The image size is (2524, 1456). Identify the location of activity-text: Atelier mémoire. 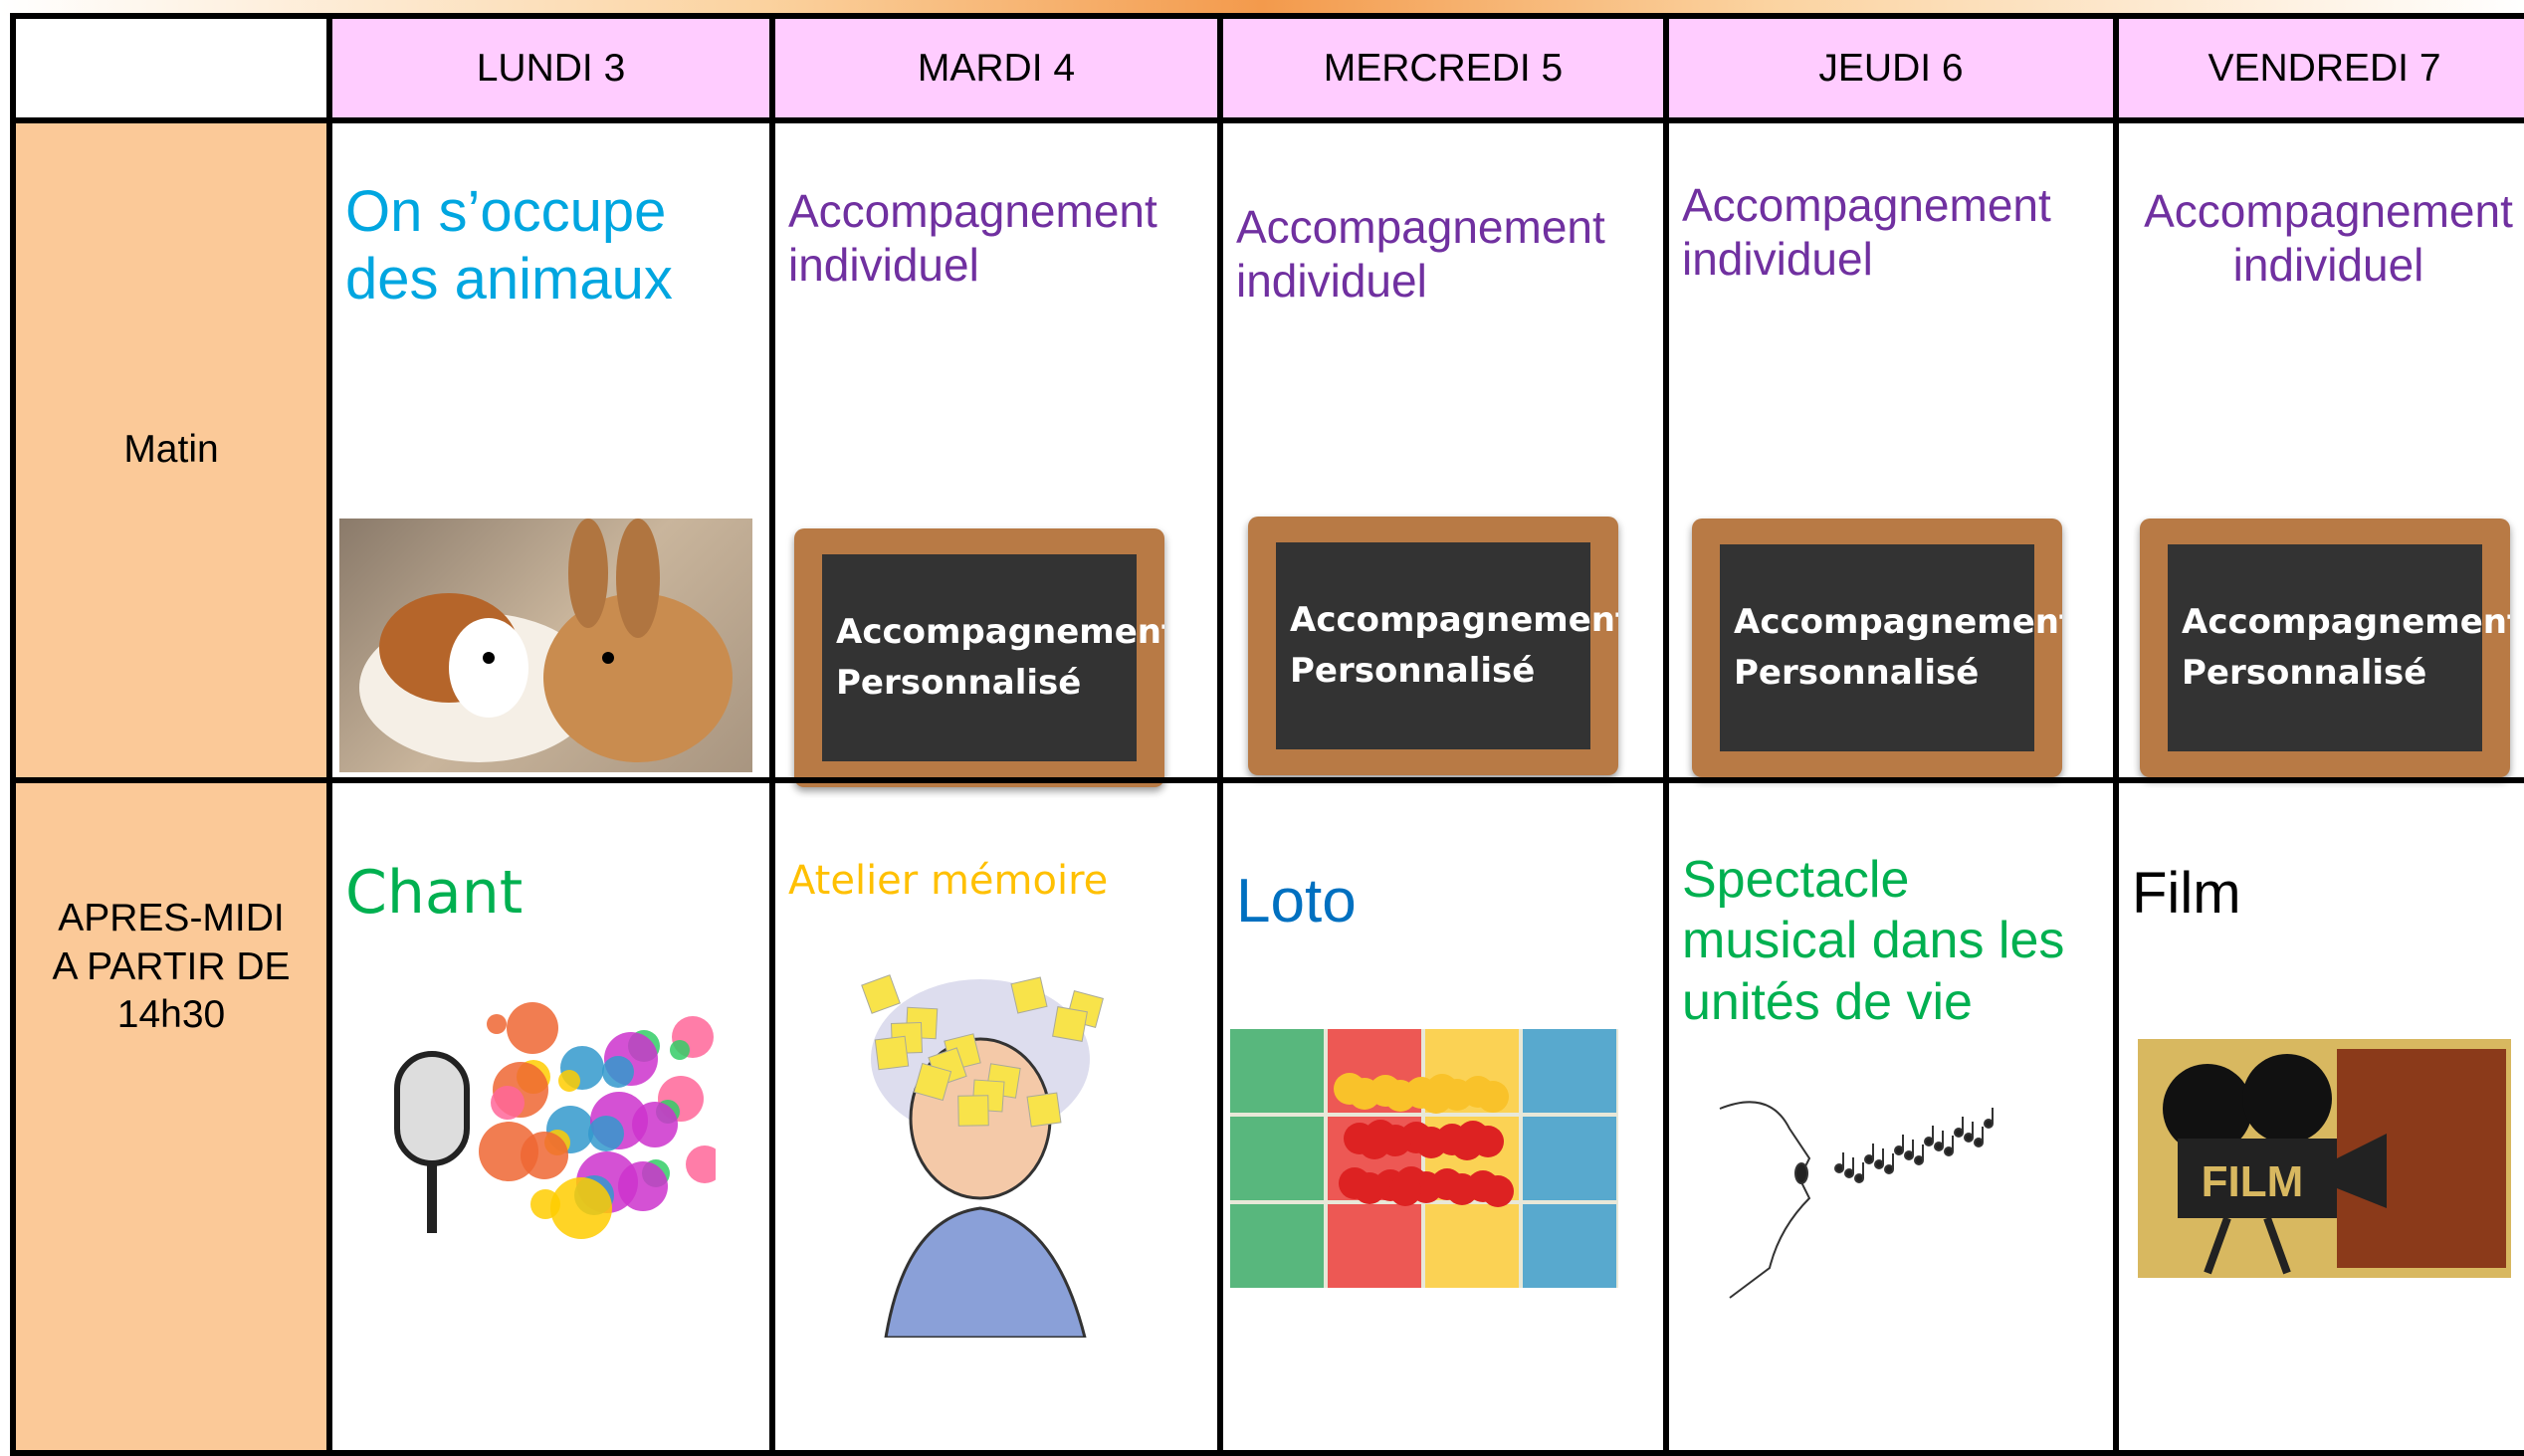
(1000, 881).